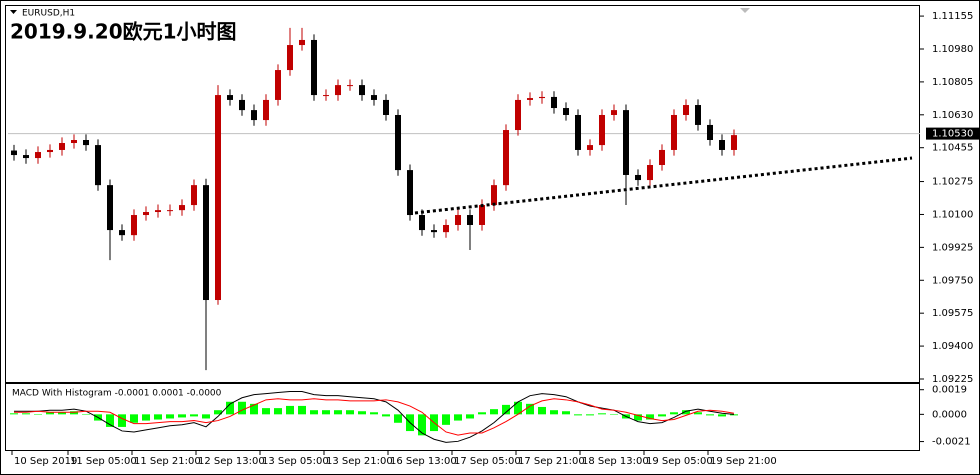 The height and width of the screenshot is (475, 980). I want to click on y-tick-label: 1.09925, so click(952, 247).